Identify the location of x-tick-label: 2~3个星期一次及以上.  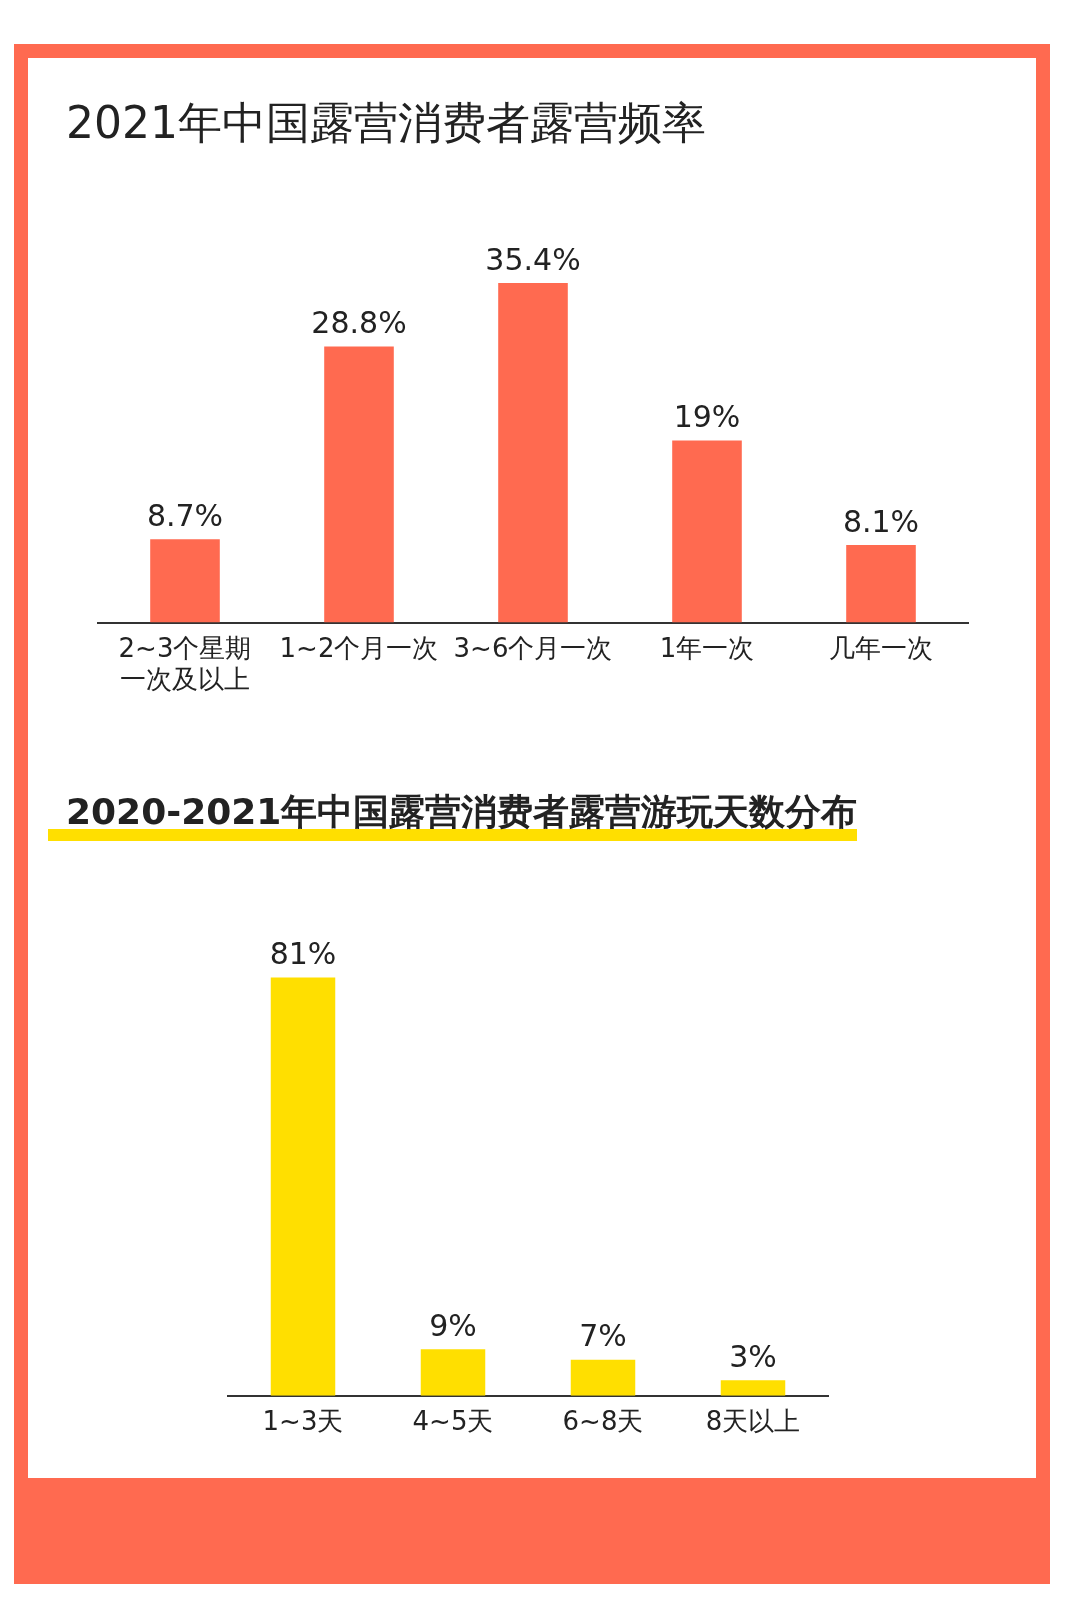
(185, 663).